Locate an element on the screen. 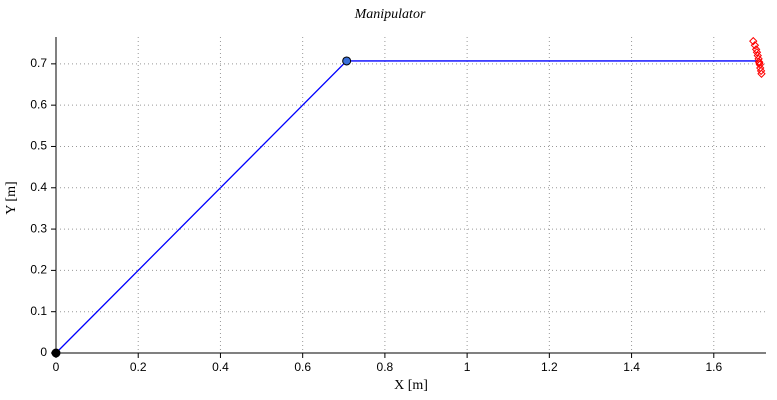 The height and width of the screenshot is (400, 777). x-tick-label: 0.8 is located at coordinates (385, 367).